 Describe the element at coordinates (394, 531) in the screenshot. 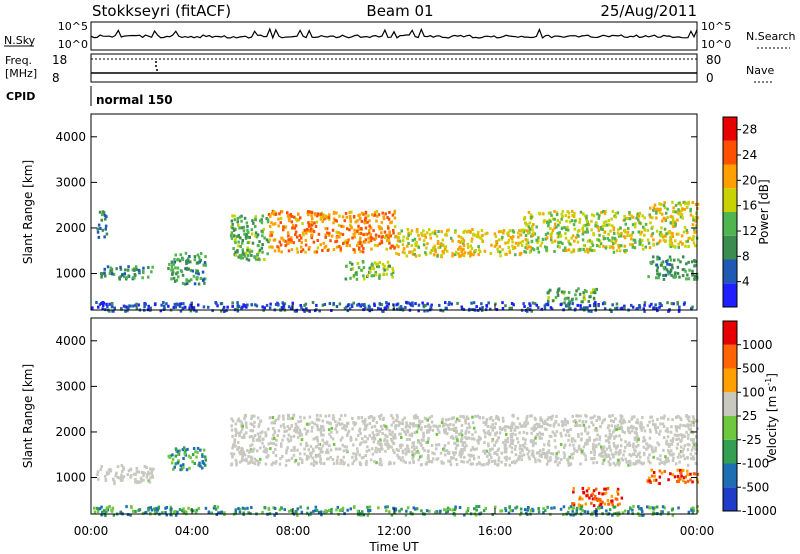

I see `x-tick-label: 12:00` at that location.